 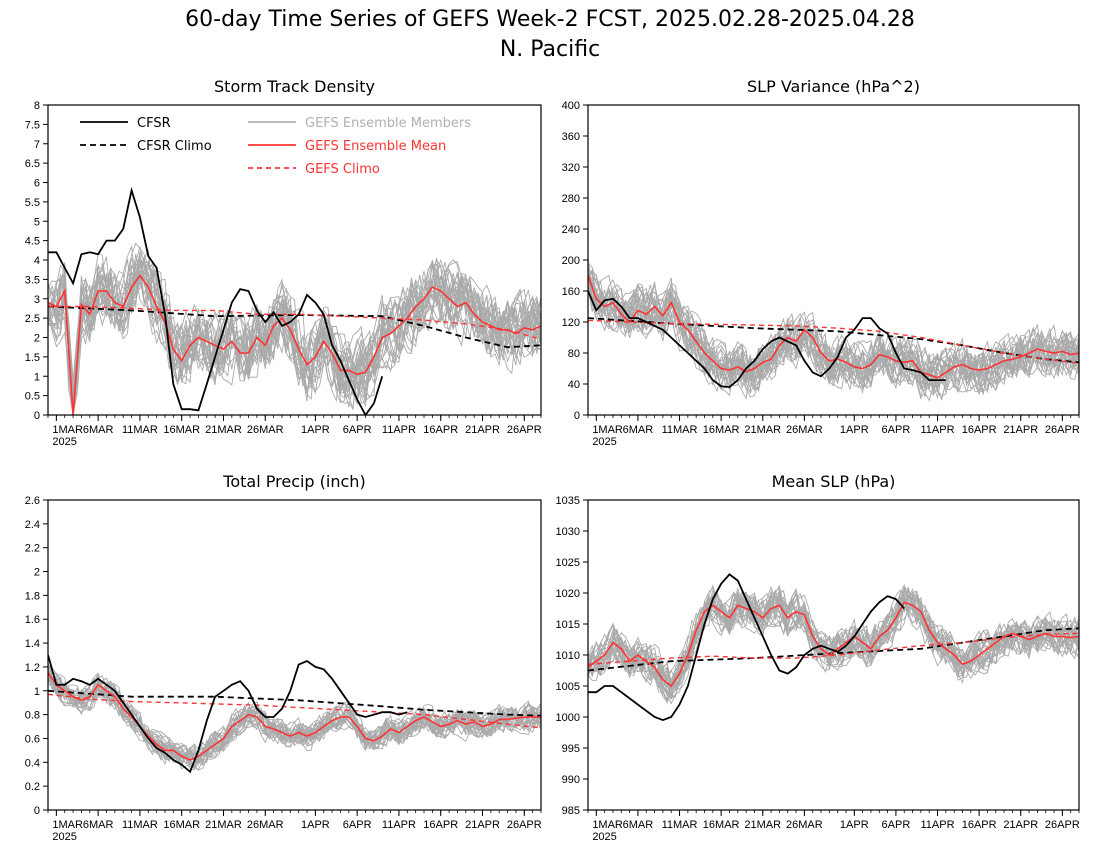 I want to click on panel-title: SLP Variance (hPa^2), so click(x=833, y=86).